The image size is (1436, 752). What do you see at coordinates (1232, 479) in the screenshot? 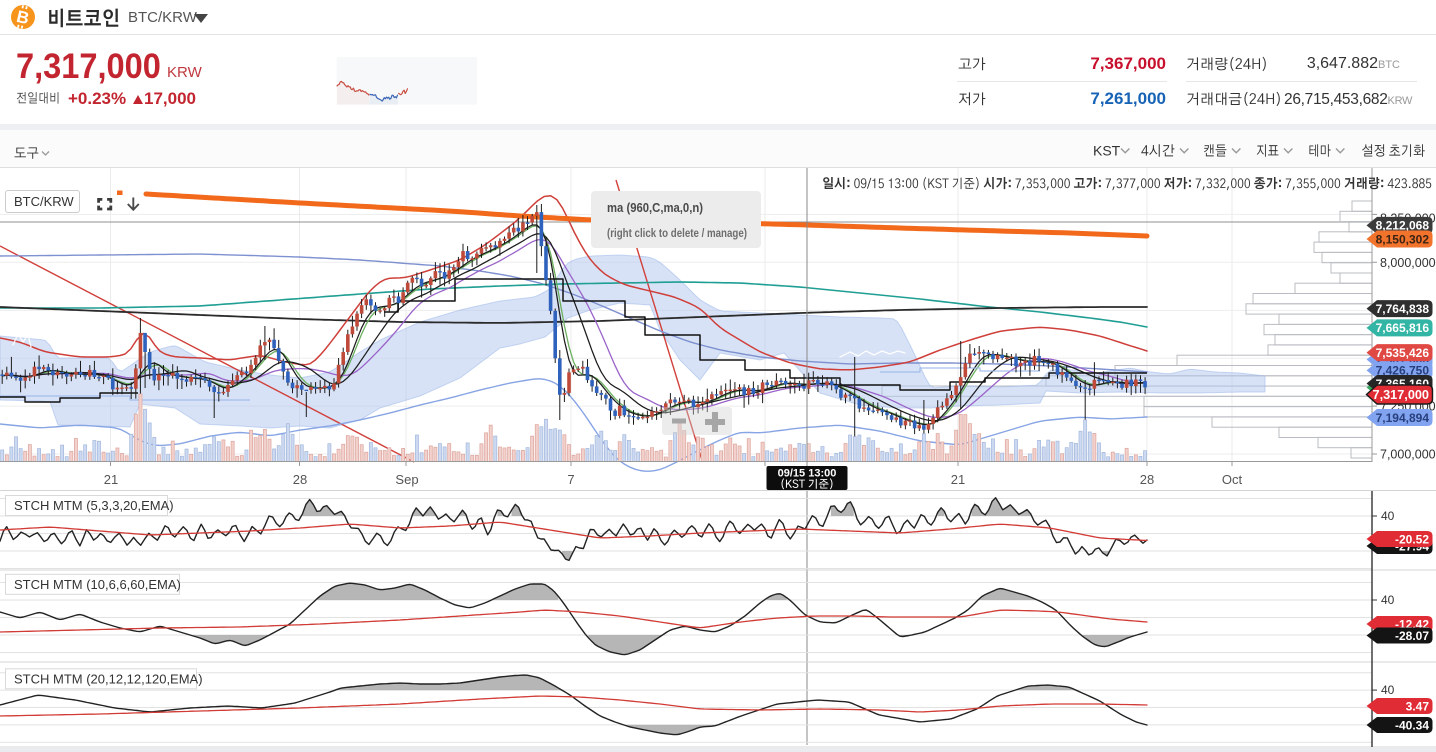
I see `svg-text: Oct` at bounding box center [1232, 479].